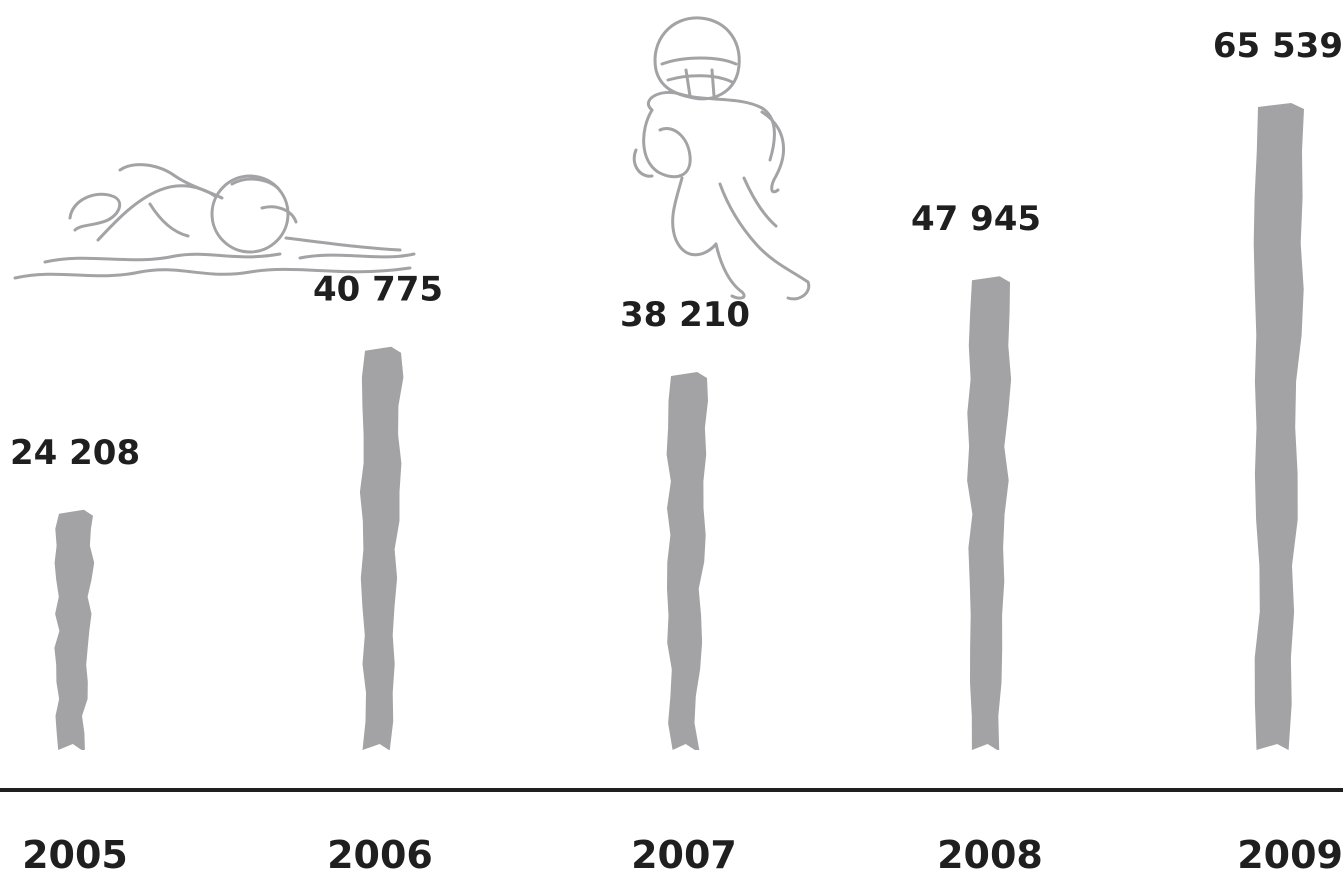  Describe the element at coordinates (1278, 46) in the screenshot. I see `value-label-2009: 65 539` at that location.